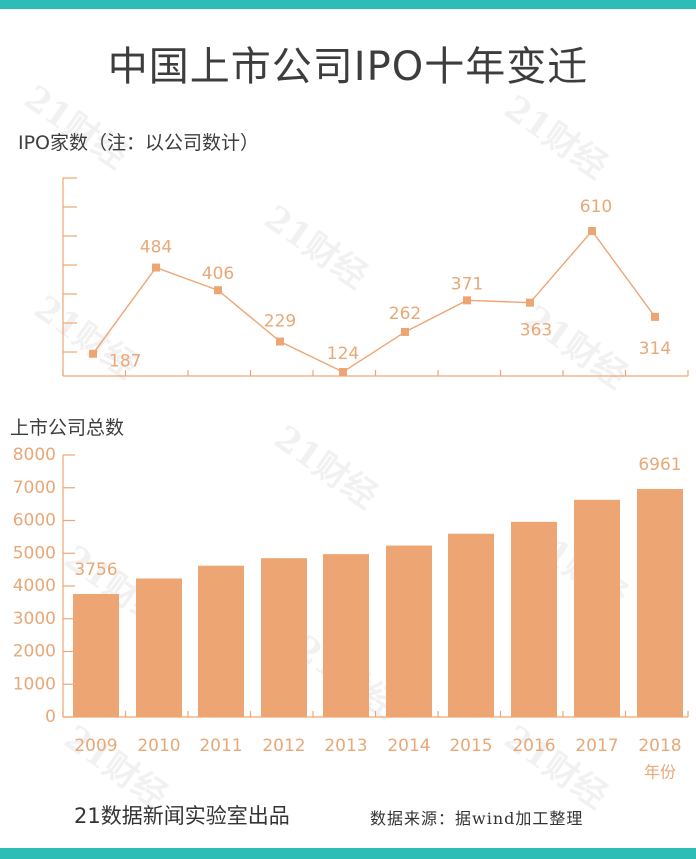 The height and width of the screenshot is (859, 696). Describe the element at coordinates (139, 143) in the screenshot. I see `line-chart-title: IPO家数（注：以公司数计）` at that location.